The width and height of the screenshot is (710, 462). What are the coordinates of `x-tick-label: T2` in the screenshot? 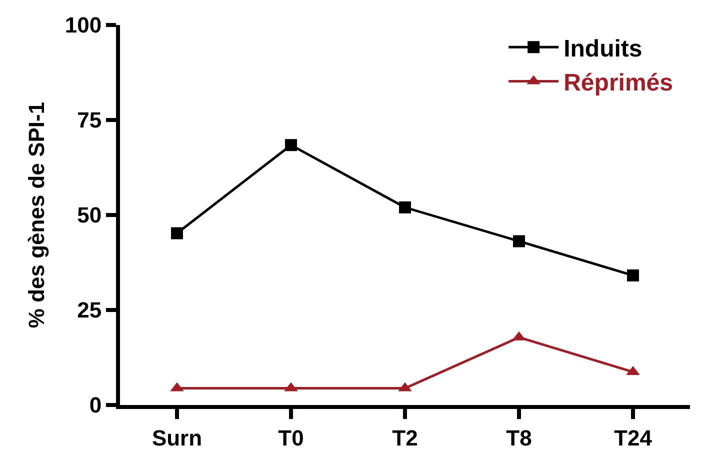 It's located at (405, 437).